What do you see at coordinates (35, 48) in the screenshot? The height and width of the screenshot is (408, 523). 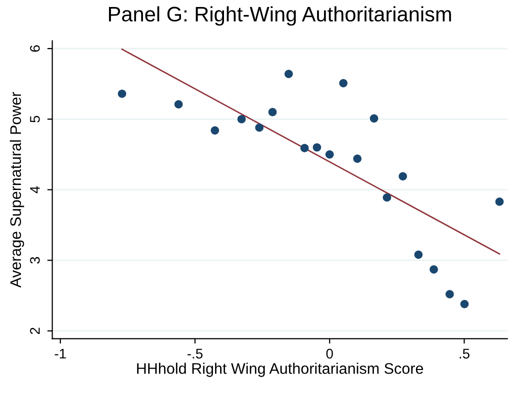 I see `y-tick-label: 6` at bounding box center [35, 48].